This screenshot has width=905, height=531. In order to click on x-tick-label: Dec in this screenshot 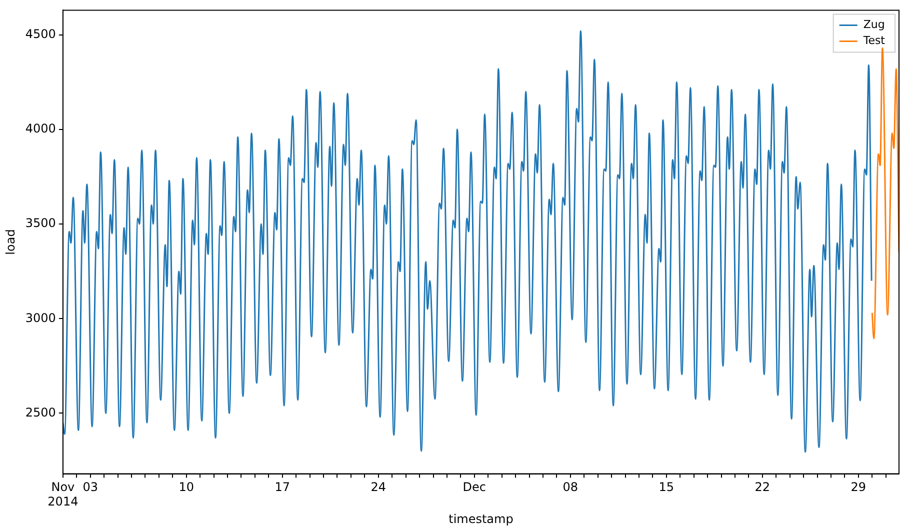, I will do `click(474, 487)`.